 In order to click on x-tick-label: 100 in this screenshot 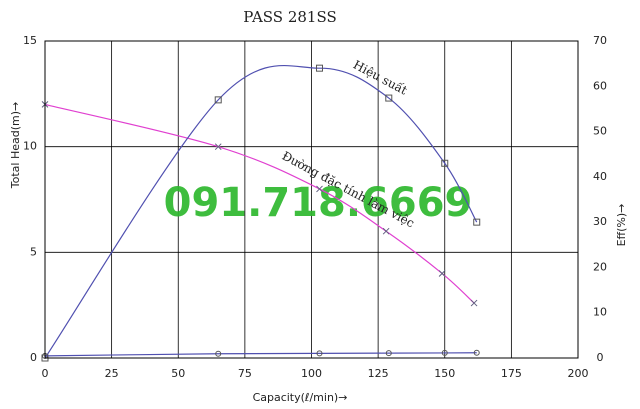, I will do `click(311, 373)`.